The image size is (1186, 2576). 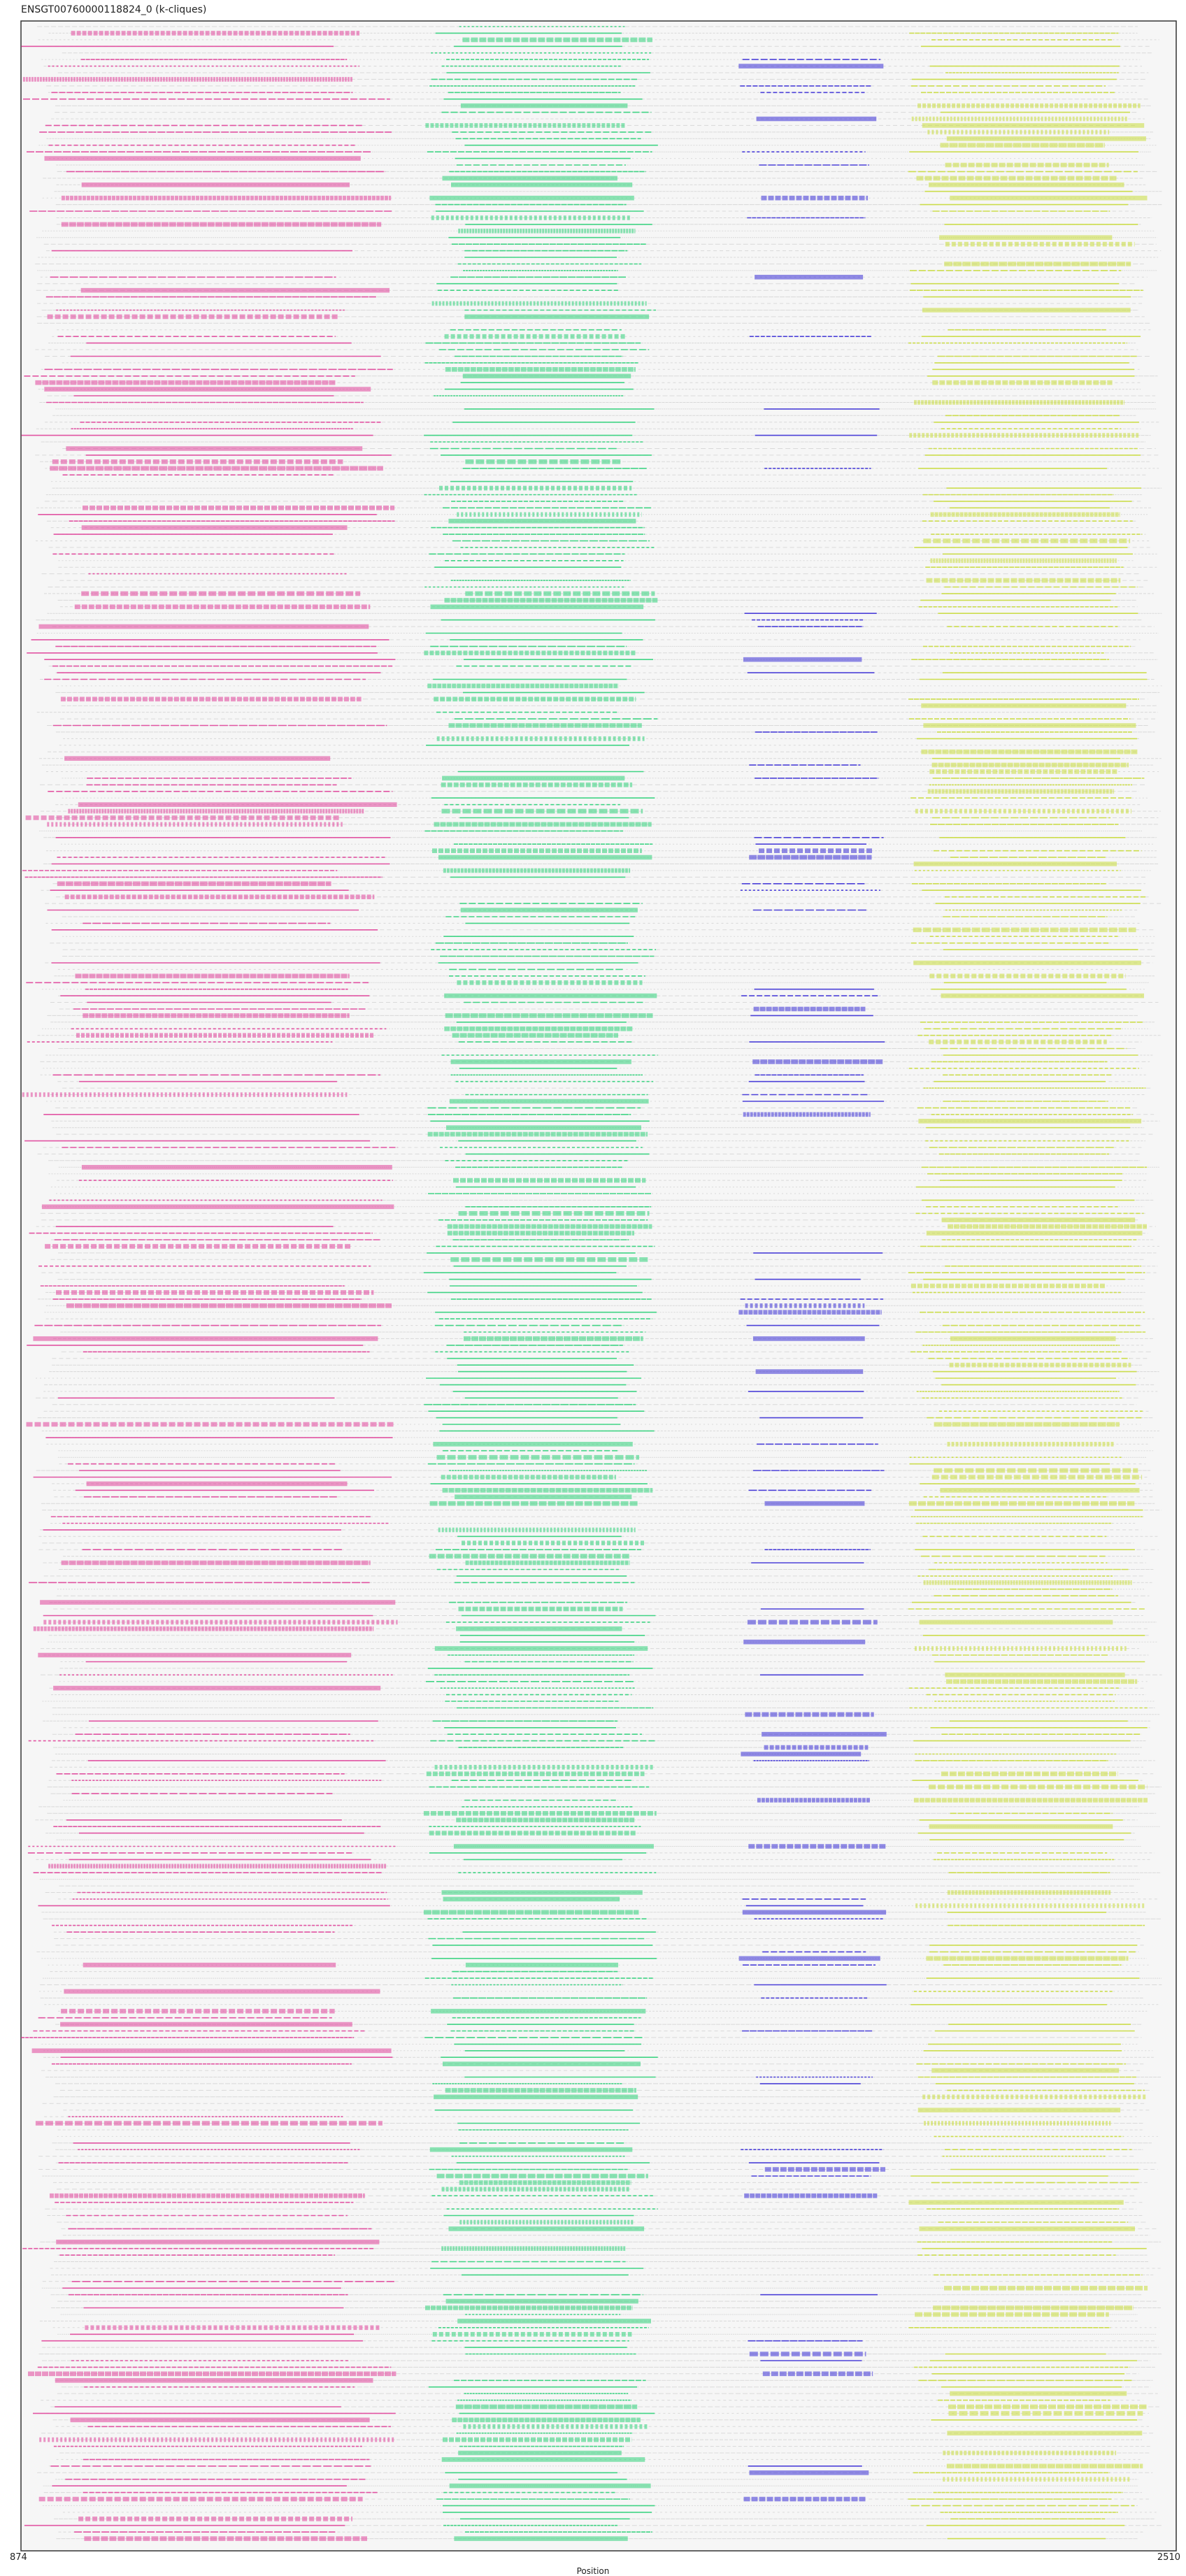 What do you see at coordinates (18, 2557) in the screenshot?
I see `x-tick-min: 874` at bounding box center [18, 2557].